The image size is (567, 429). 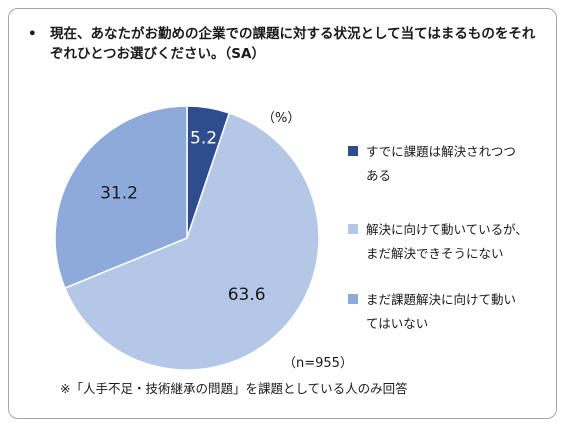 I want to click on slice-value-label-1: 5.2, so click(x=203, y=139).